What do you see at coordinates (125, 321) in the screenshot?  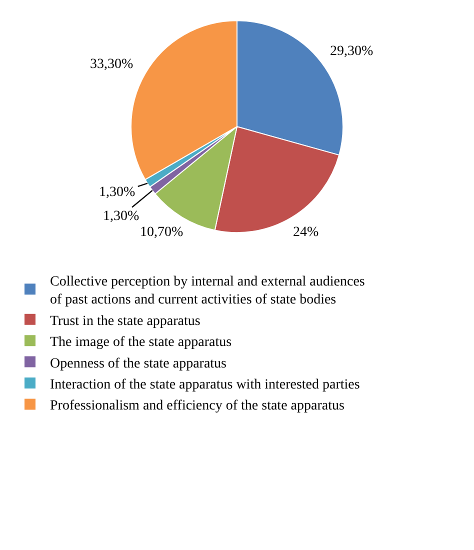 I see `legend-label: Trust in the state apparatus` at bounding box center [125, 321].